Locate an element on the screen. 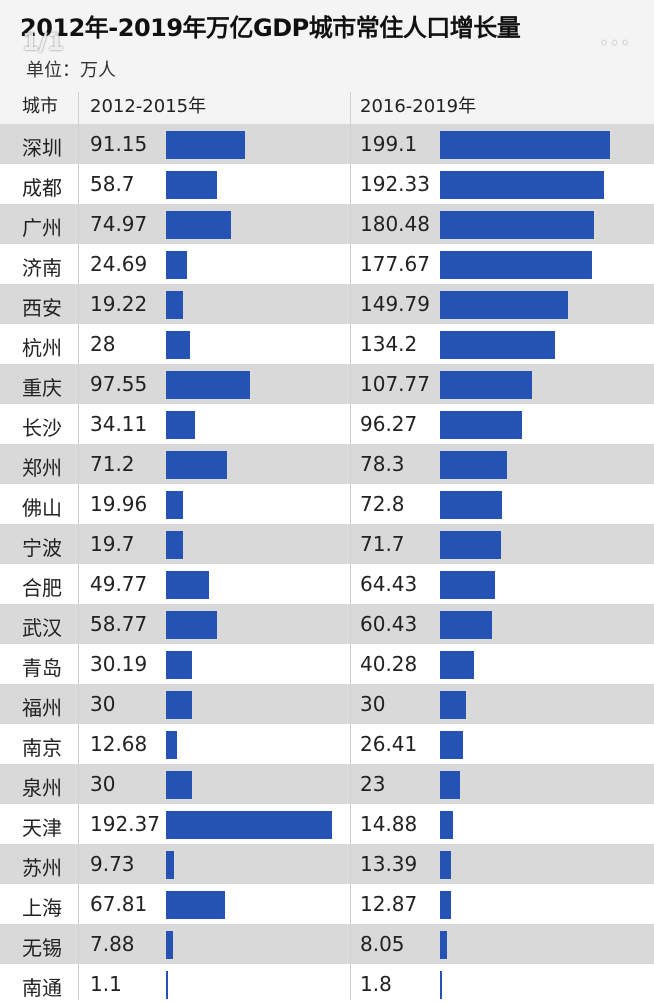 The width and height of the screenshot is (654, 1004). table-row: 重庆 97.55 107.77 is located at coordinates (327, 384).